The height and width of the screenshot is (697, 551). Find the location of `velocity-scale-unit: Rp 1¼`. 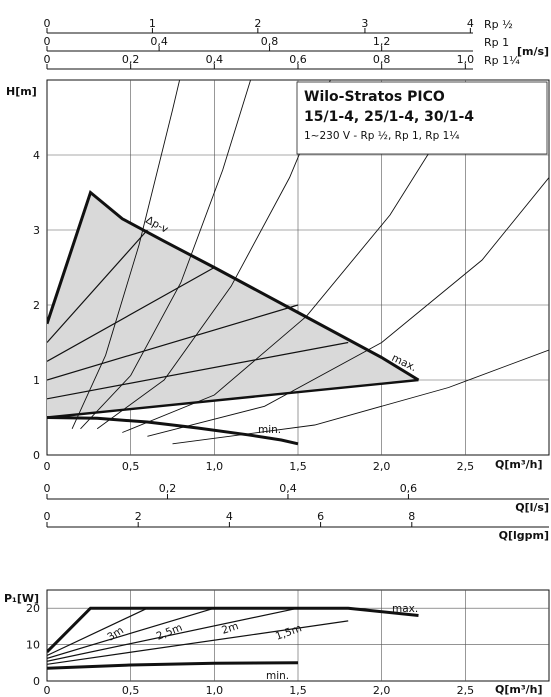

velocity-scale-unit: Rp 1¼ is located at coordinates (502, 60).